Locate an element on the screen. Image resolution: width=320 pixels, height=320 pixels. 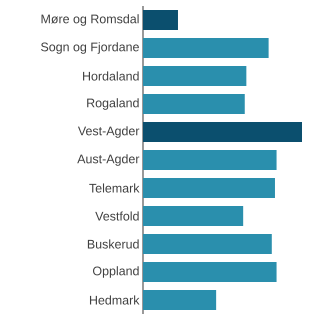
y-tick-label: Oppland is located at coordinates (115, 272).